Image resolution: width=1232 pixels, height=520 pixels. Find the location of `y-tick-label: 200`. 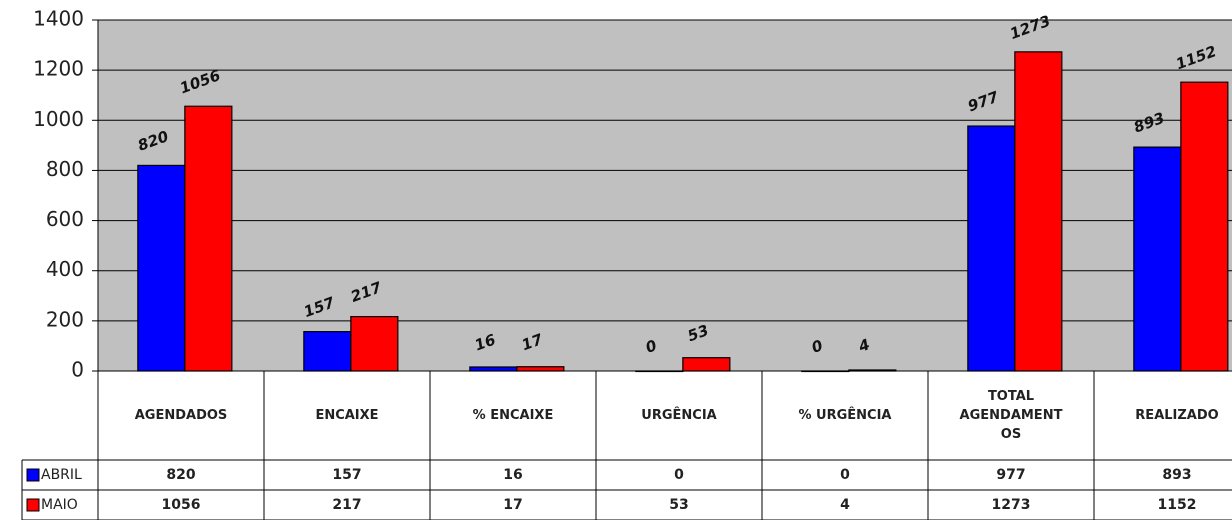

y-tick-label: 200 is located at coordinates (65, 319).